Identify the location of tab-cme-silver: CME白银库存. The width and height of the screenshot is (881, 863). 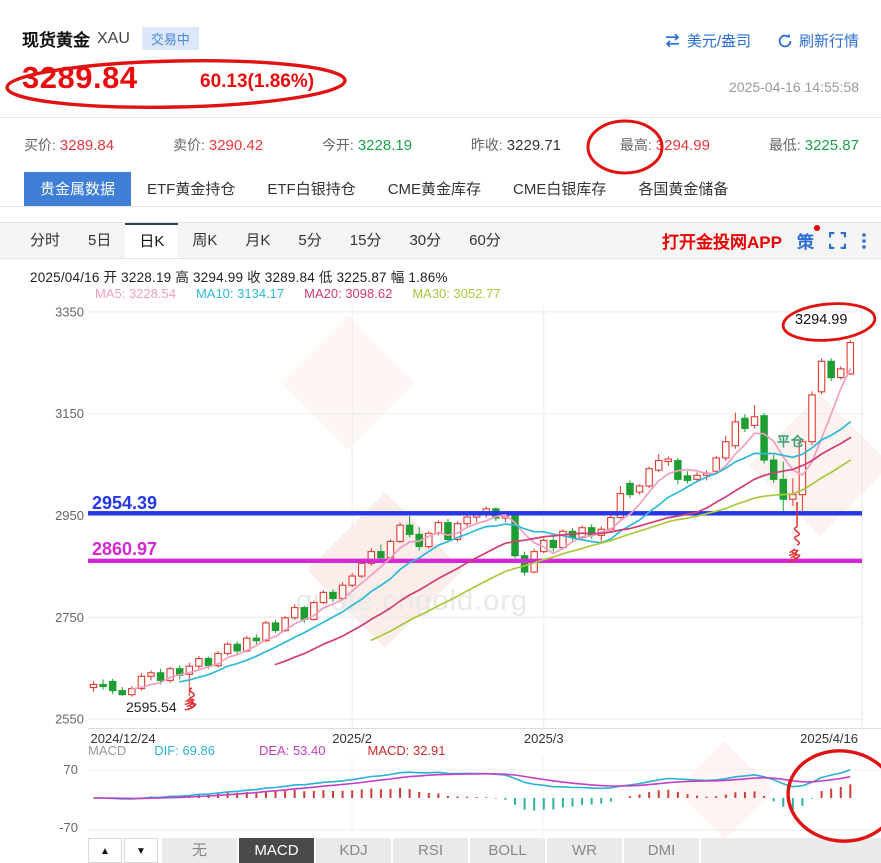
(560, 189).